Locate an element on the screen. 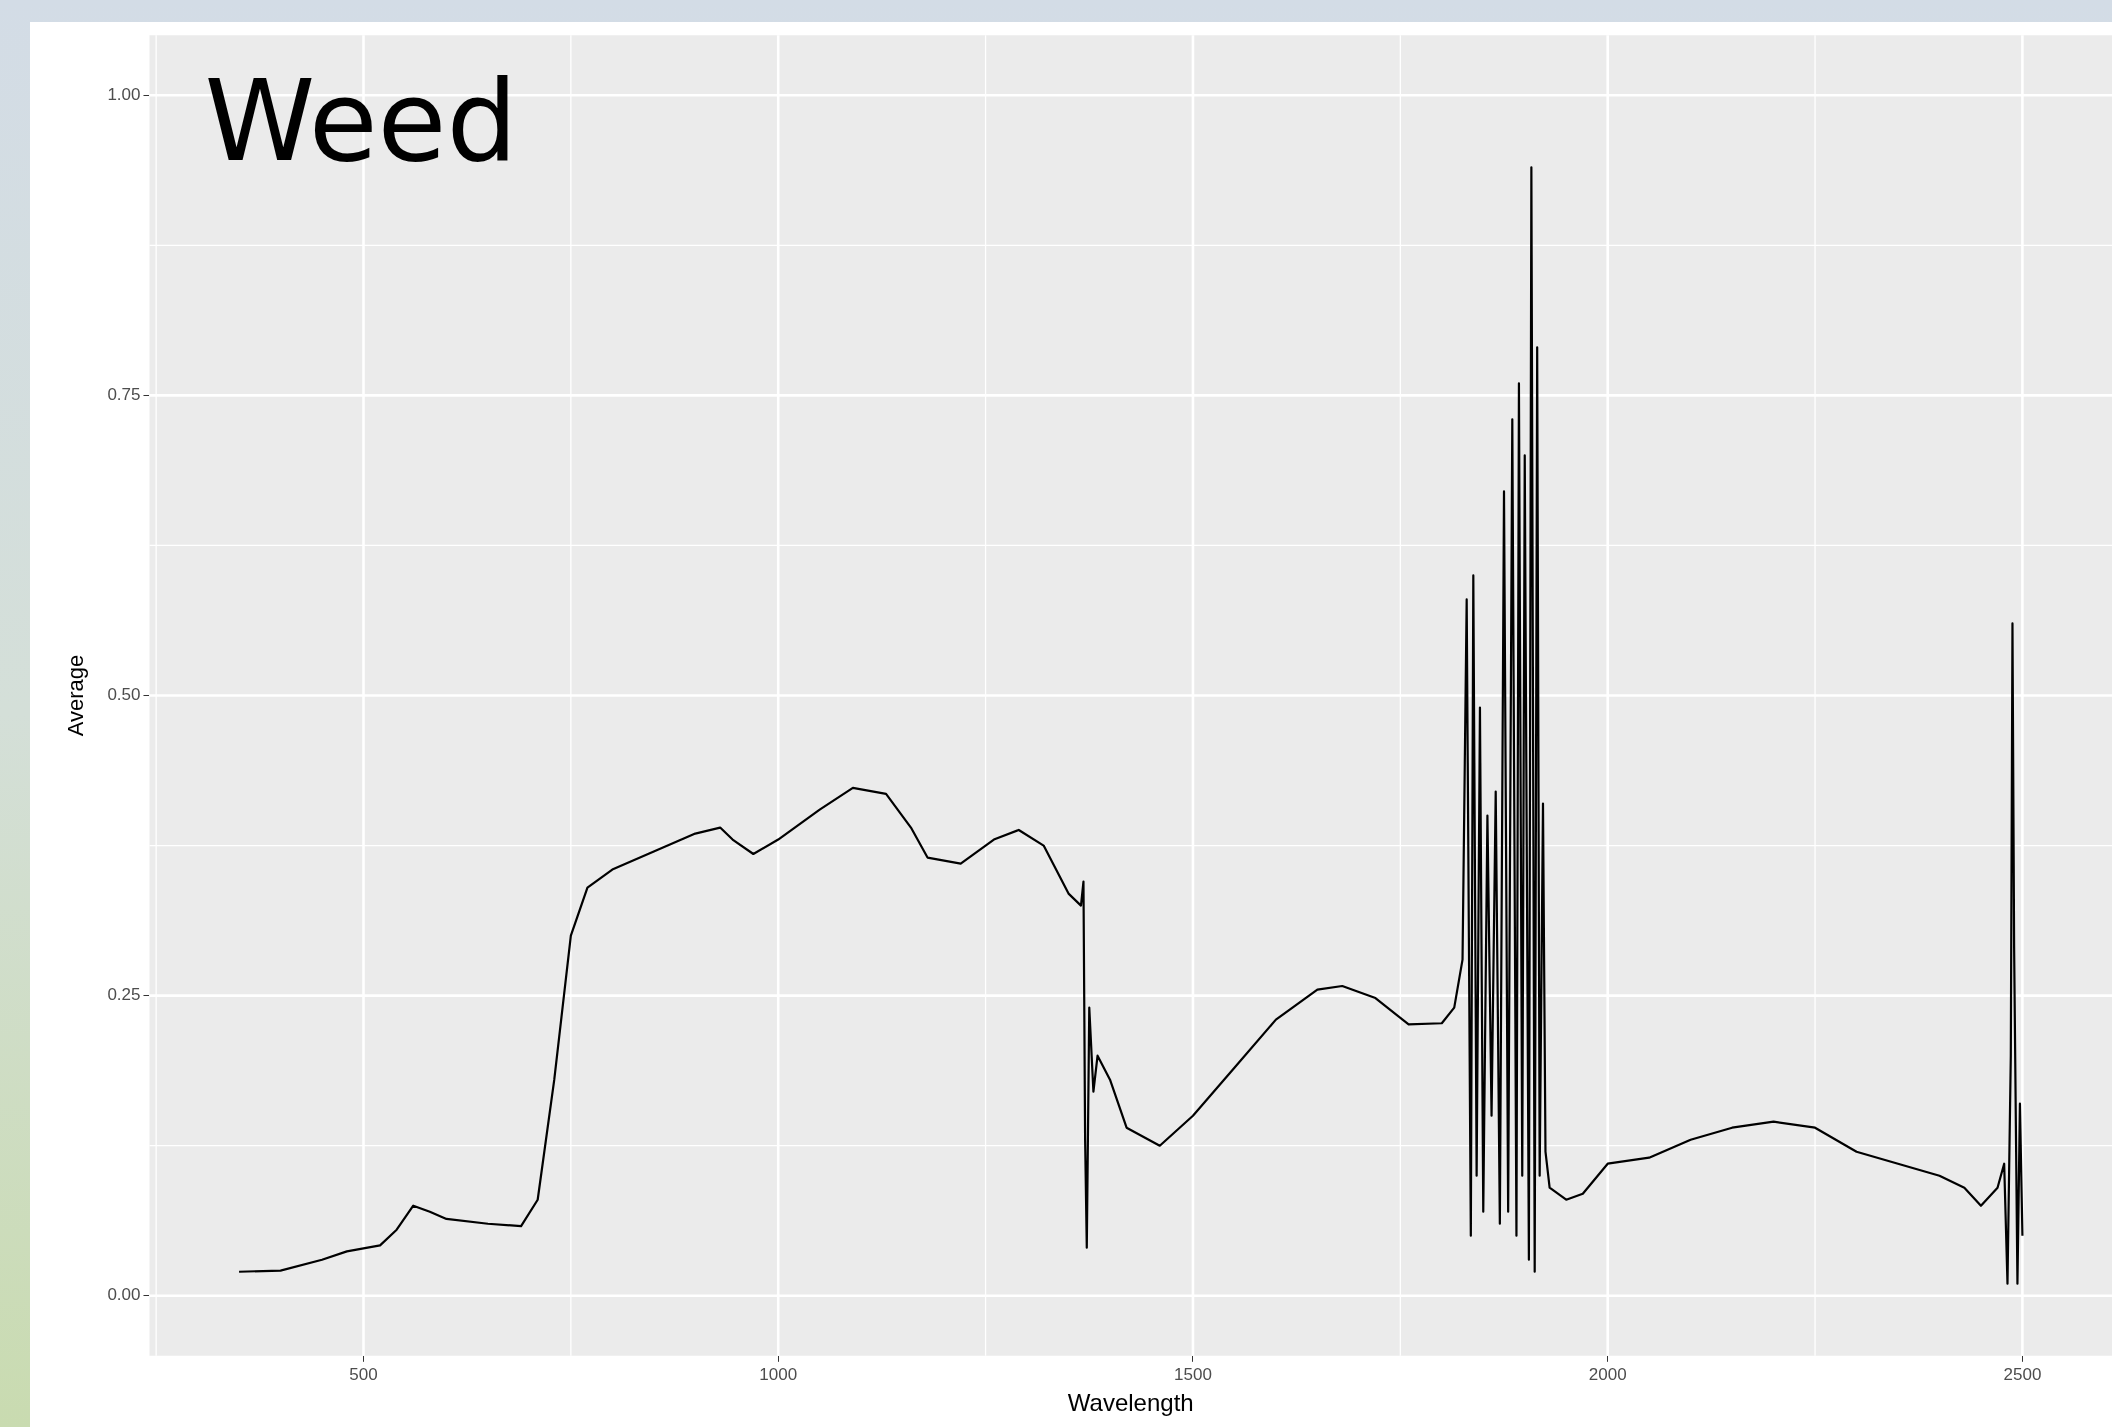  x-tick-label: 1500 is located at coordinates (1193, 1374).